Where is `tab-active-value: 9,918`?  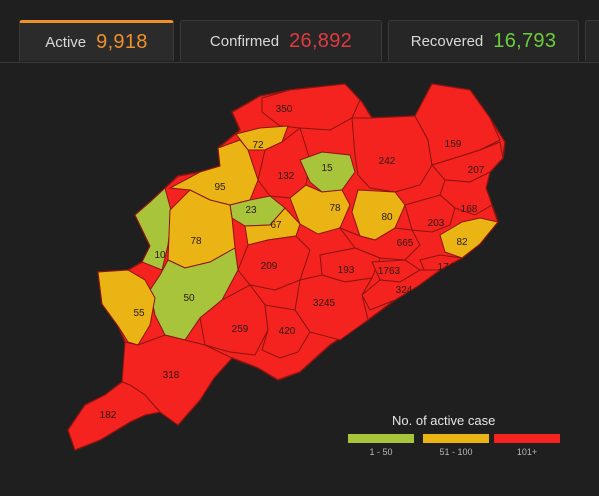
tab-active-value: 9,918 is located at coordinates (122, 41).